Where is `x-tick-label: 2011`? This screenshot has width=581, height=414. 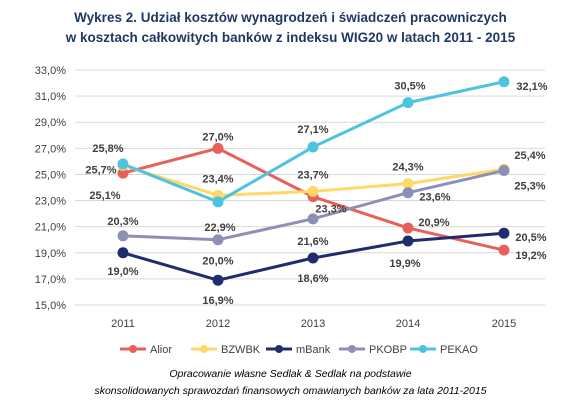 x-tick-label: 2011 is located at coordinates (123, 324).